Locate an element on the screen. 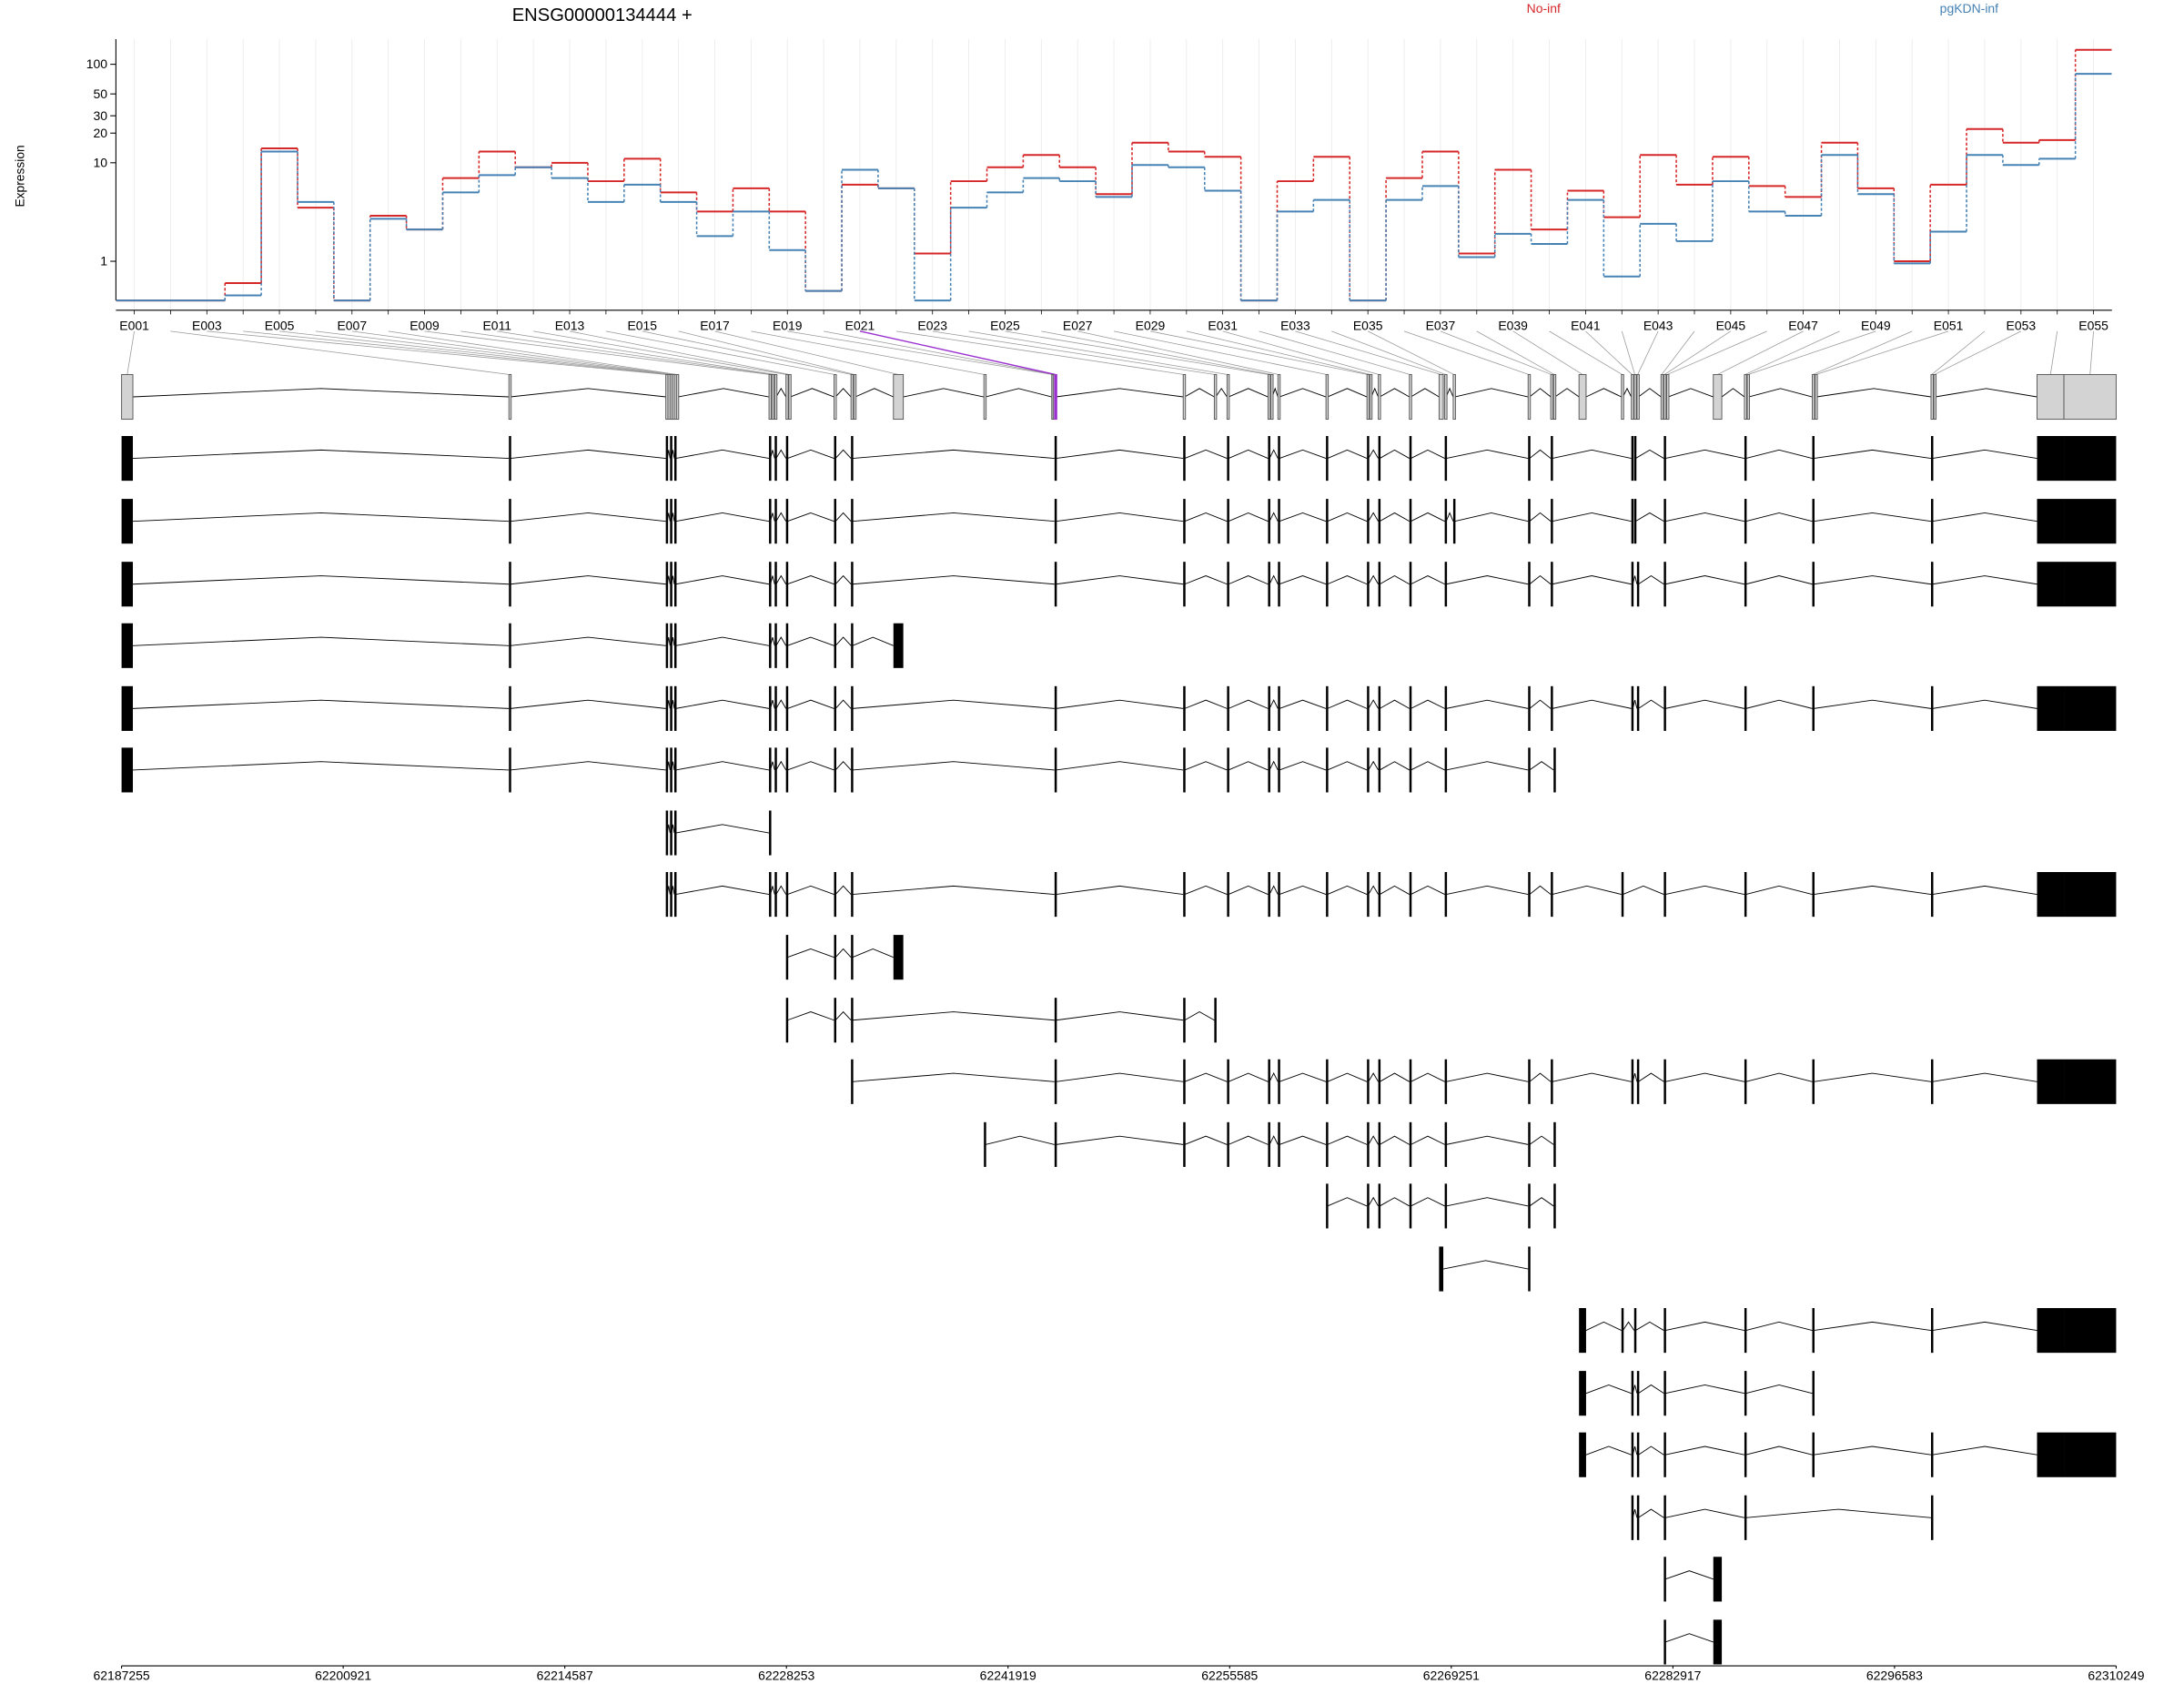  x-tick-label: E045 is located at coordinates (1731, 325).